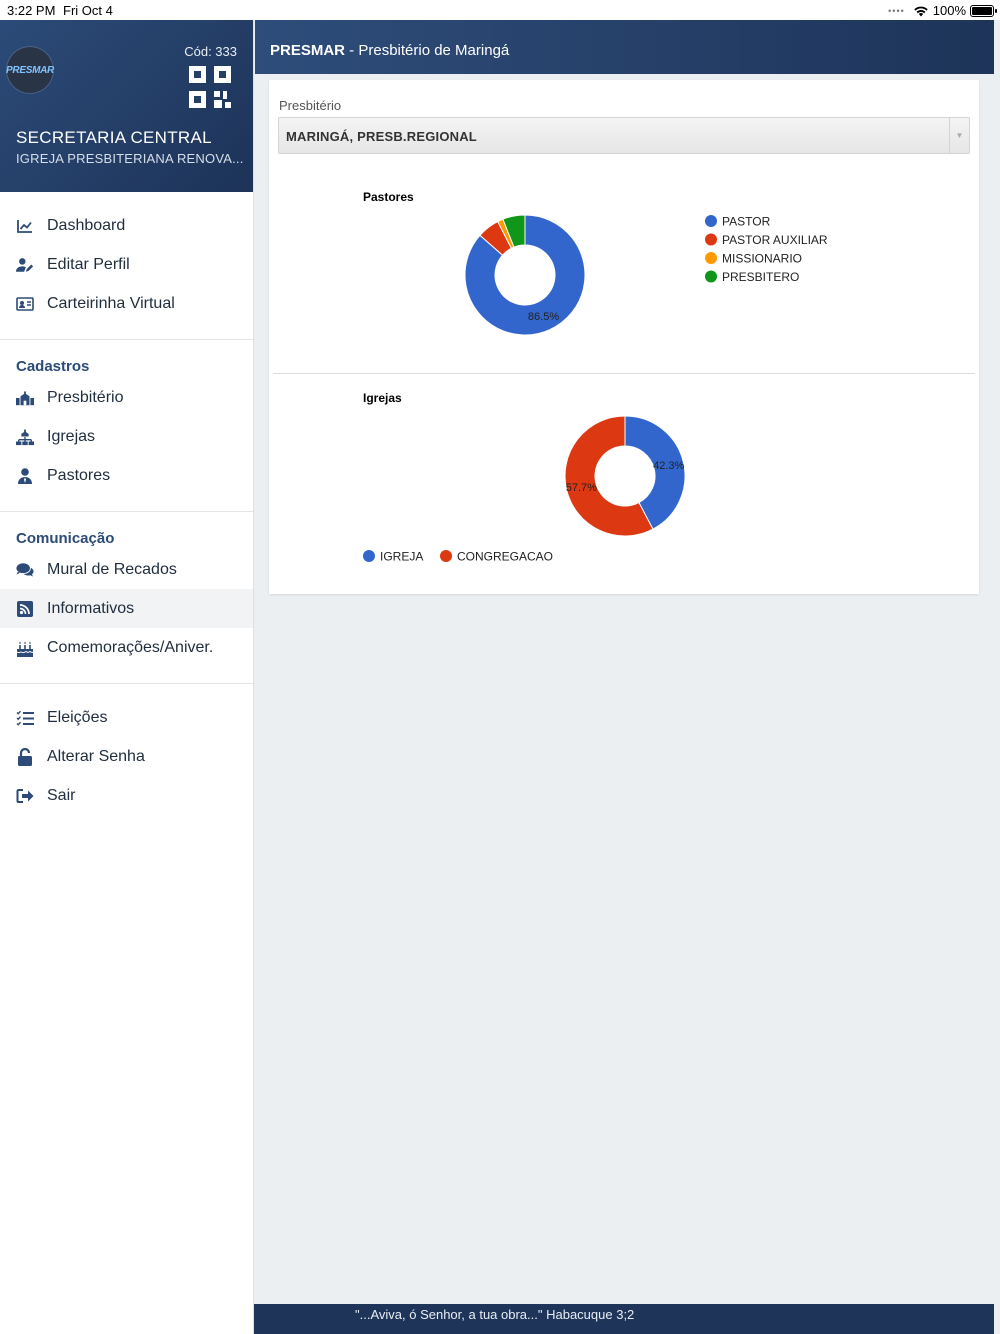 This screenshot has width=1000, height=1334. Describe the element at coordinates (25, 226) in the screenshot. I see `chart-line-icon` at that location.